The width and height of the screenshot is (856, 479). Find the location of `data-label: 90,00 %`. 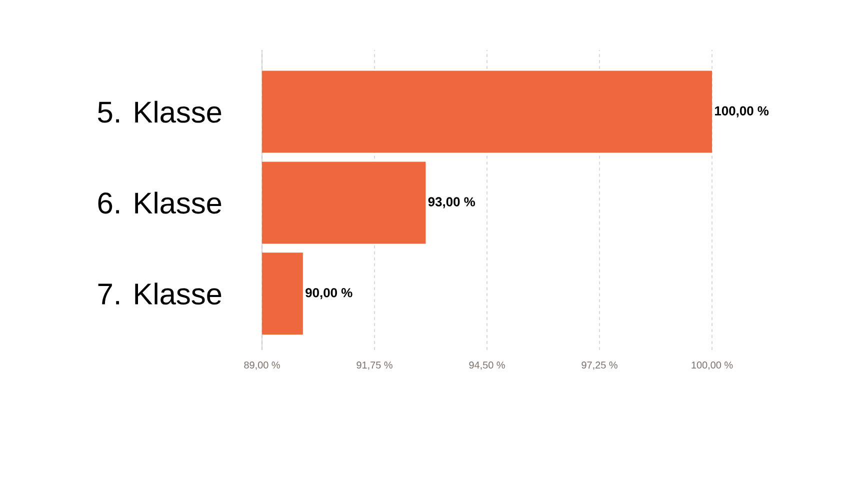

data-label: 90,00 % is located at coordinates (329, 294).